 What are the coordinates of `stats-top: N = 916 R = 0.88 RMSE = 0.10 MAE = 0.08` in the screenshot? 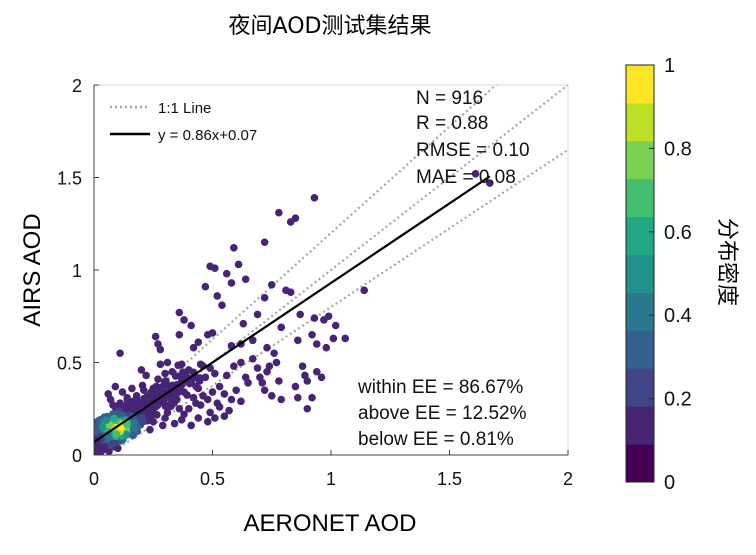 It's located at (473, 138).